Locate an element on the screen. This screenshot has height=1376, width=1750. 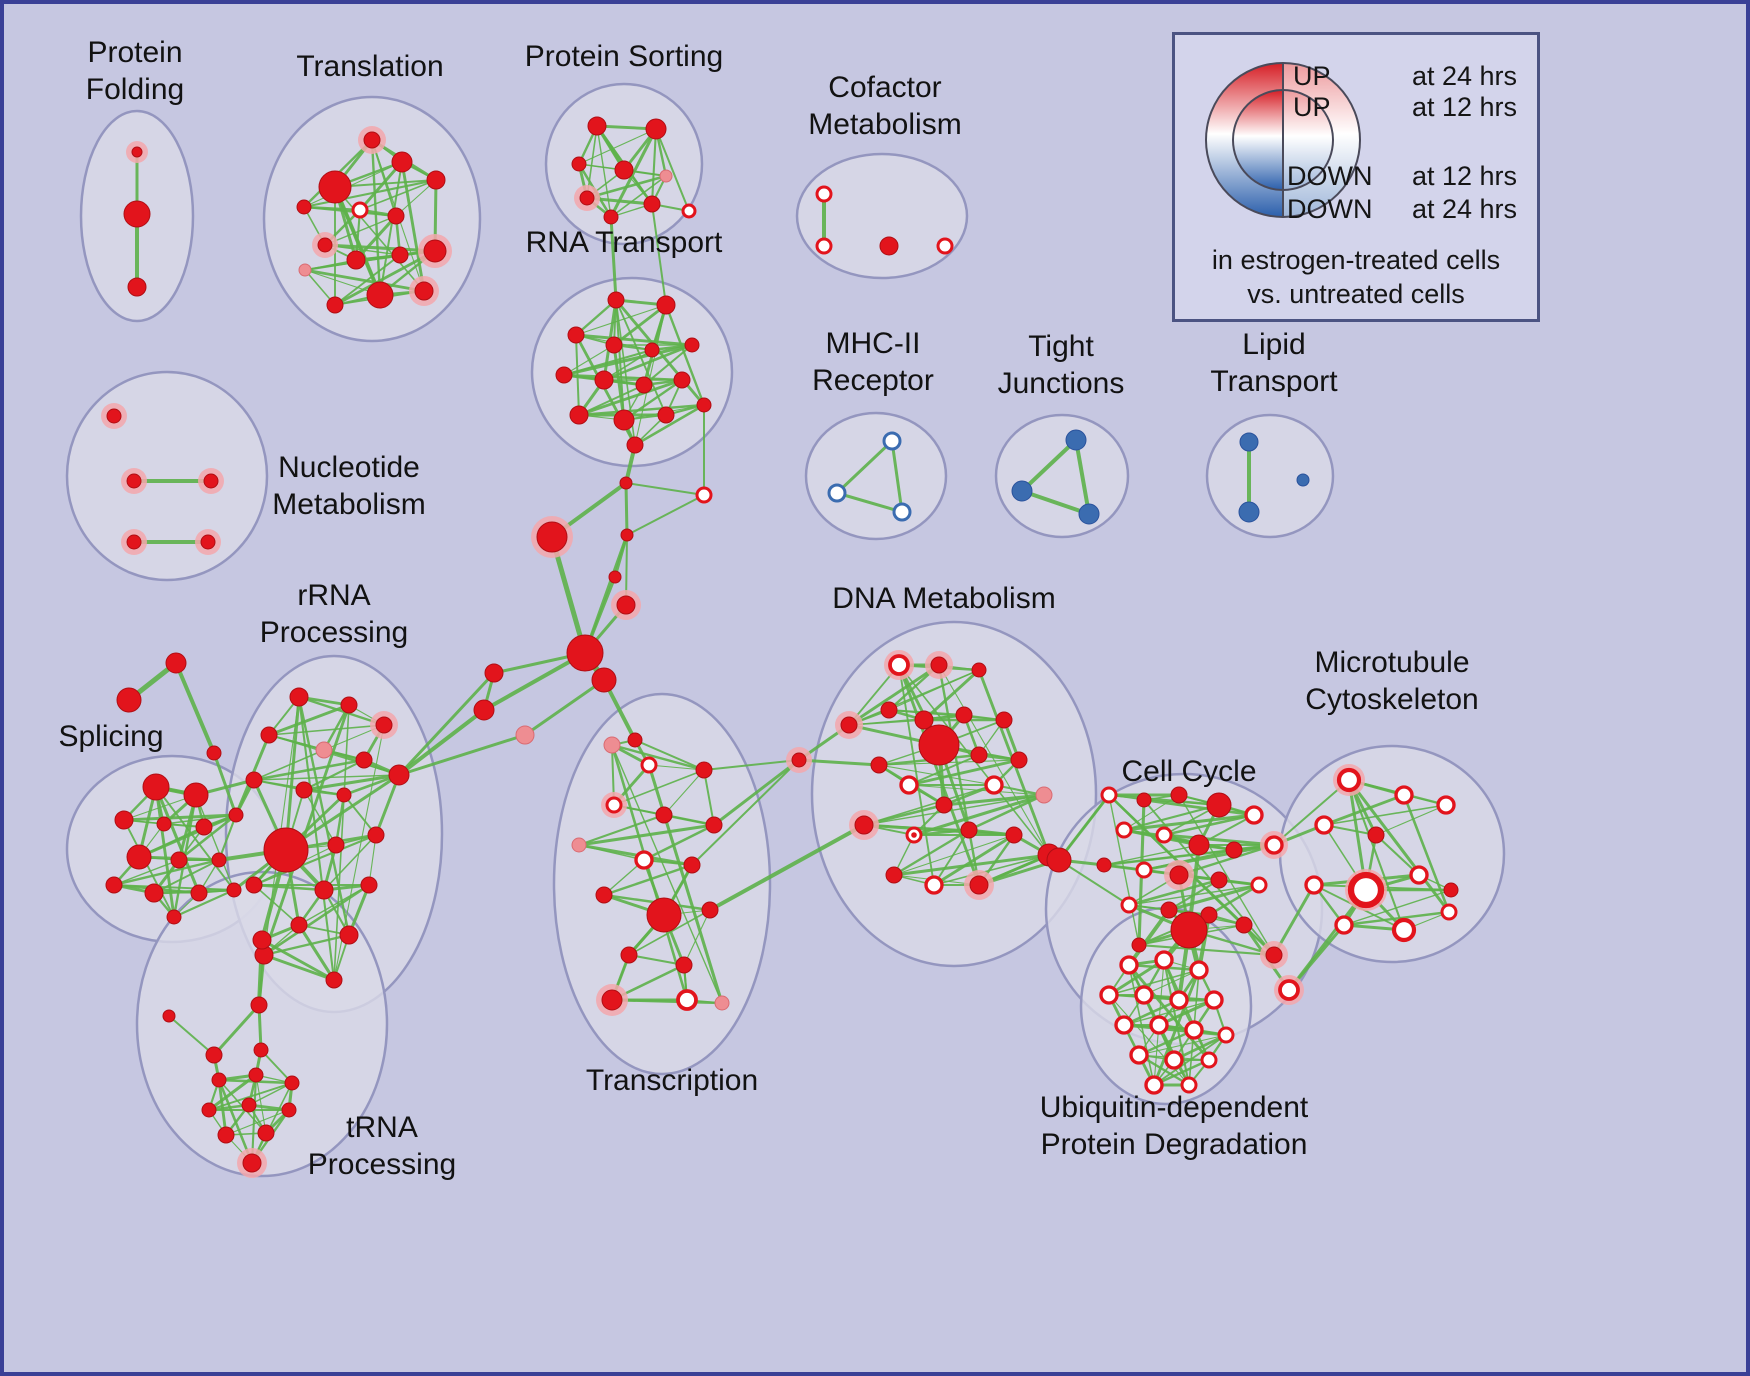
legend-up-12-direction: UP is located at coordinates (1312, 107).